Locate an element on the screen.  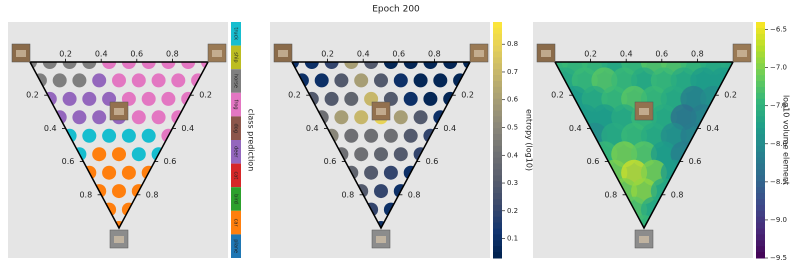
colorbar-tick-label: −8.0 is located at coordinates (778, 144).